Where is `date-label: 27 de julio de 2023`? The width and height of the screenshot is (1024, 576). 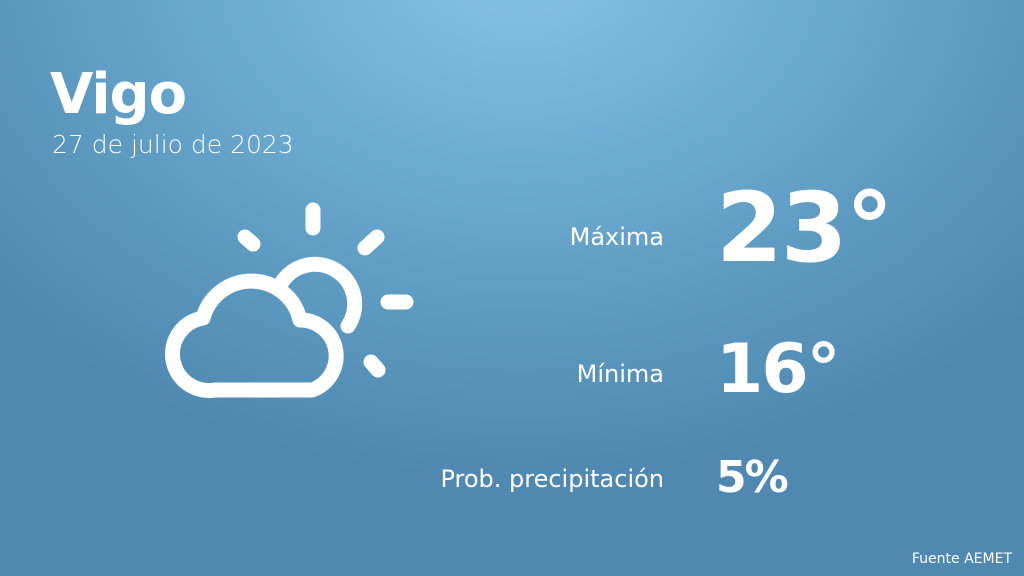 date-label: 27 de julio de 2023 is located at coordinates (173, 144).